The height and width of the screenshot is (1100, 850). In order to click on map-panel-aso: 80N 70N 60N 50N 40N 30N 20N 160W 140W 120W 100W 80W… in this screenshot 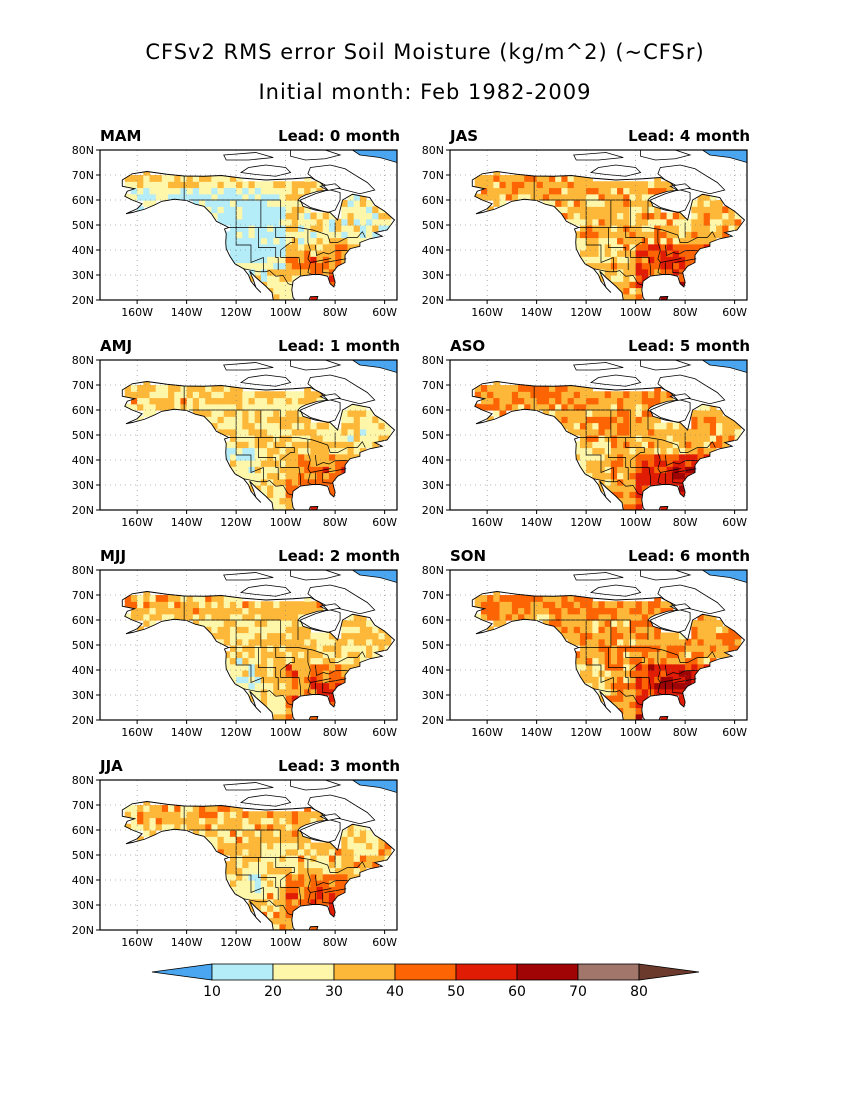, I will do `click(577, 434)`.